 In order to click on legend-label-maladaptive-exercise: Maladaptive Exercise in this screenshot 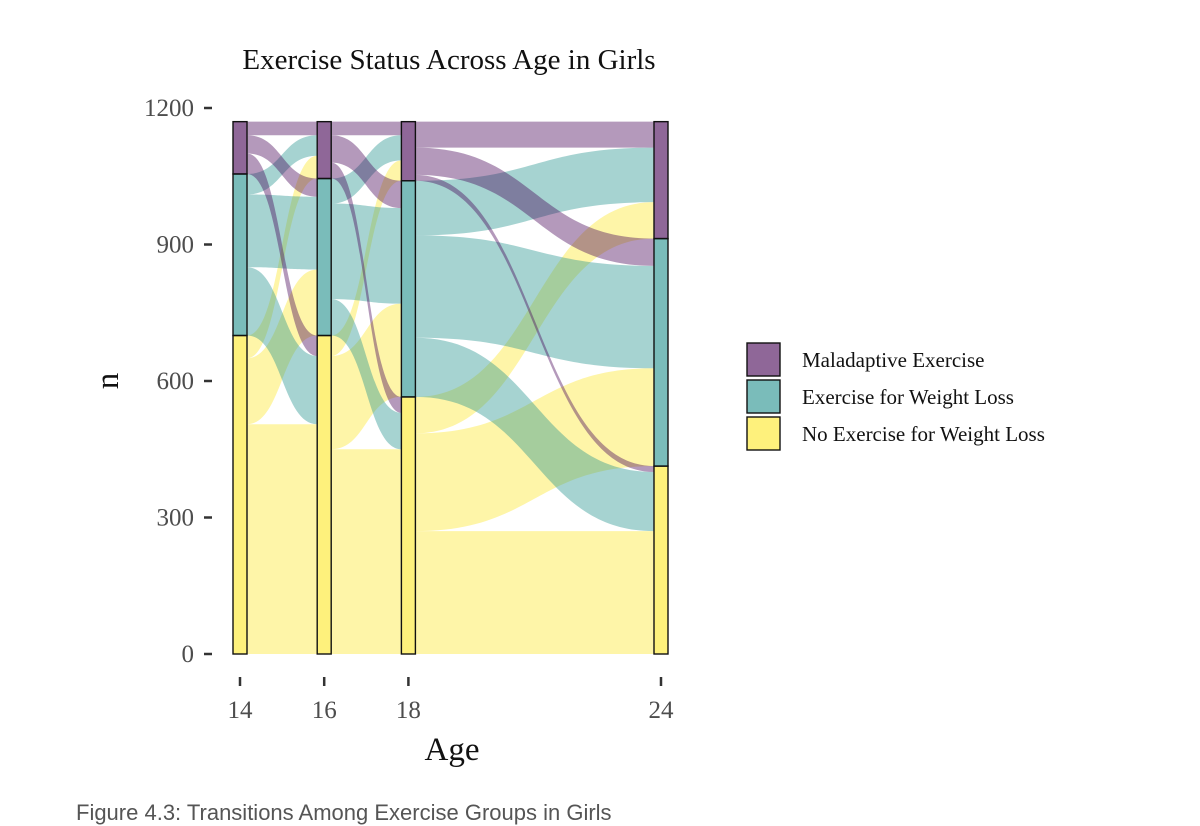, I will do `click(893, 360)`.